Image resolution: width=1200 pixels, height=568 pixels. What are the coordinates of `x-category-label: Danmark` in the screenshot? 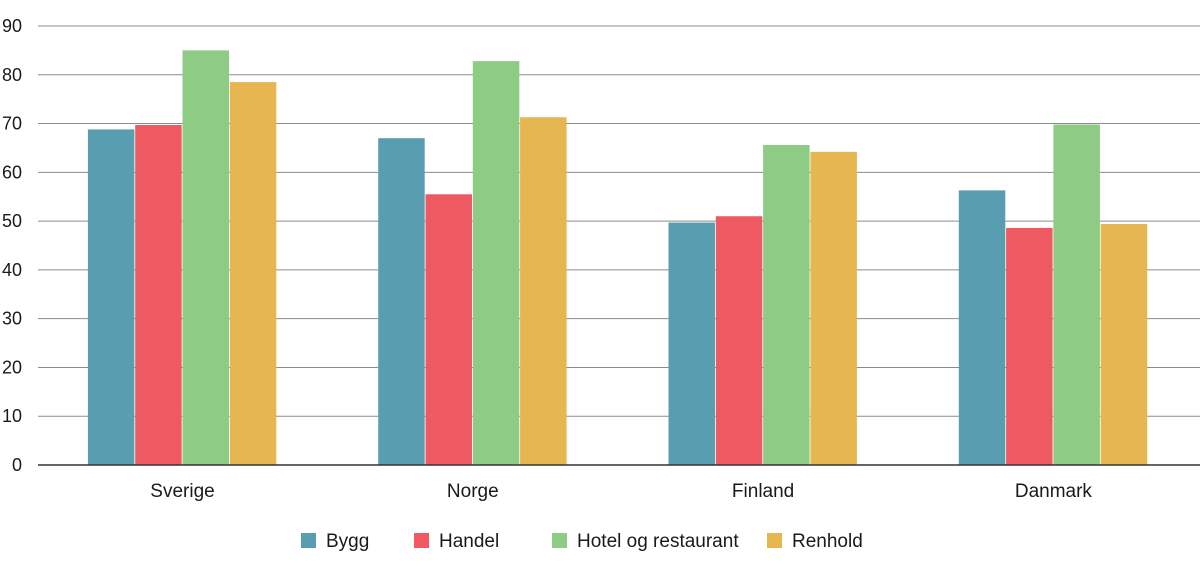 It's located at (1054, 491).